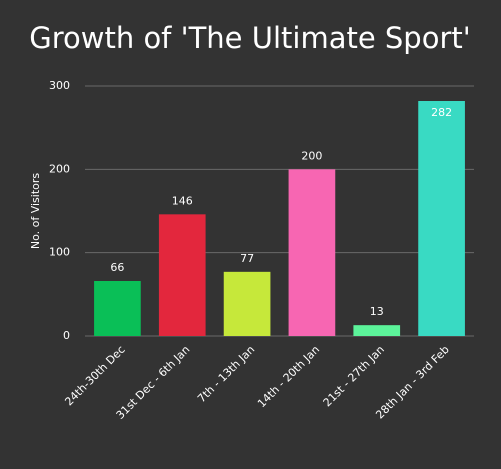 The width and height of the screenshot is (501, 469). I want to click on y-tick-label: 100, so click(59, 252).